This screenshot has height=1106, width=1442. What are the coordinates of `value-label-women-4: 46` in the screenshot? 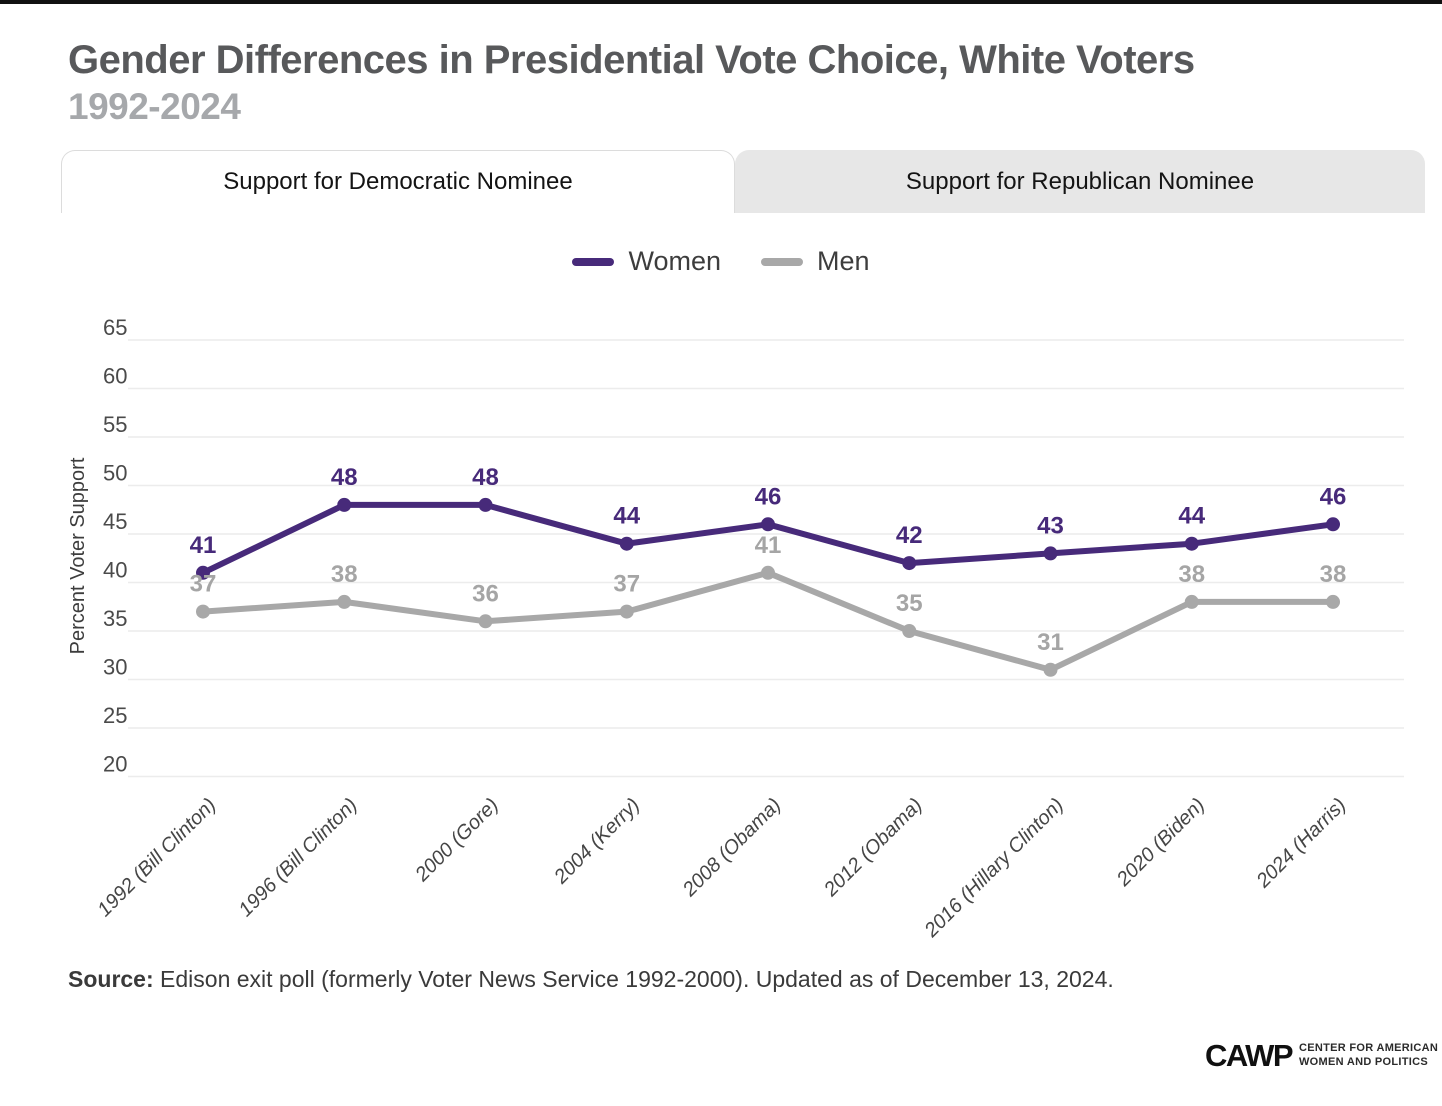 It's located at (768, 496).